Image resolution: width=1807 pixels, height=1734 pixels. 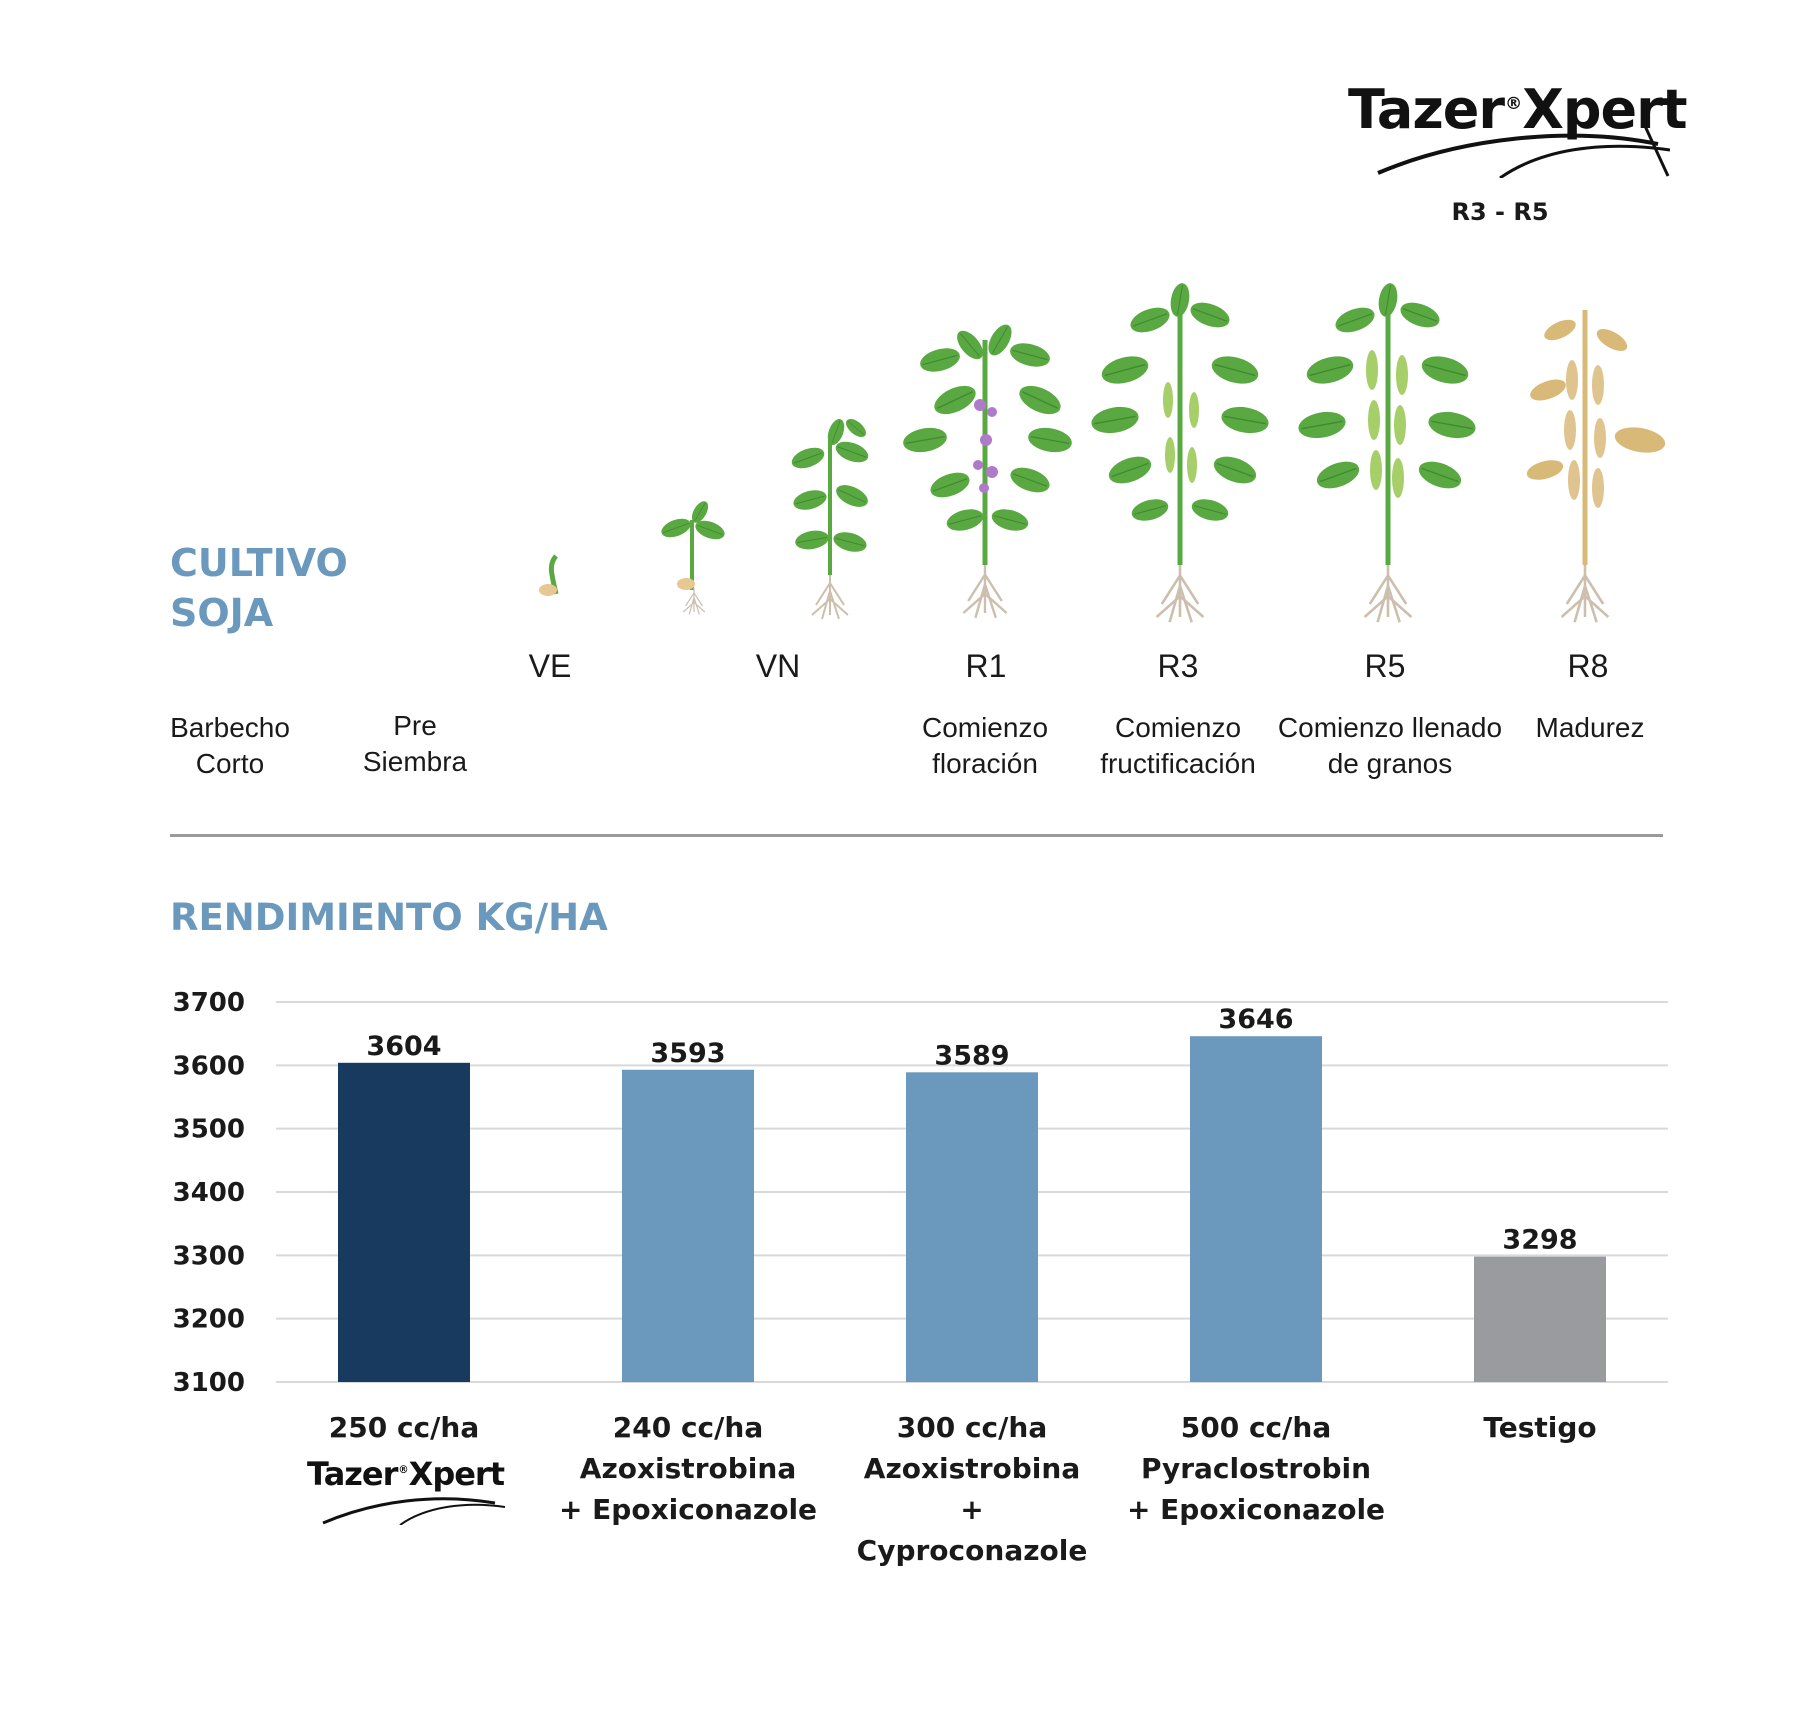 I want to click on category-label-line: Pyraclostrobin, so click(x=1256, y=1468).